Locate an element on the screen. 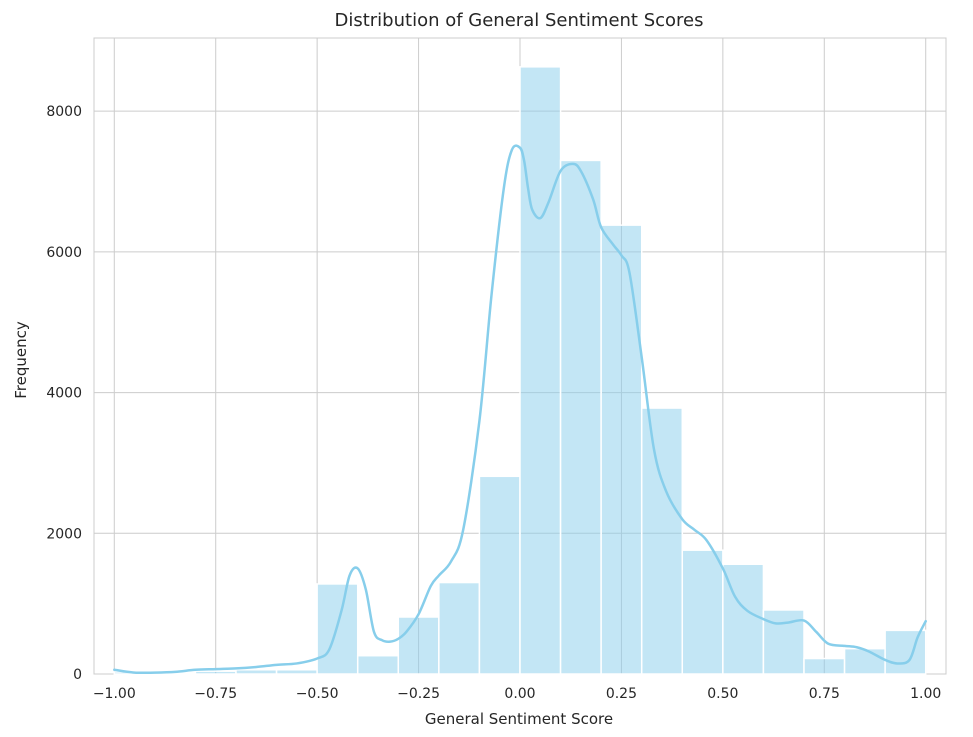  x-tick-labels: −1.00 −0.75 −0.50 −0.25 0.00 0.25 0.50 0.75 1.00 is located at coordinates (517, 694).